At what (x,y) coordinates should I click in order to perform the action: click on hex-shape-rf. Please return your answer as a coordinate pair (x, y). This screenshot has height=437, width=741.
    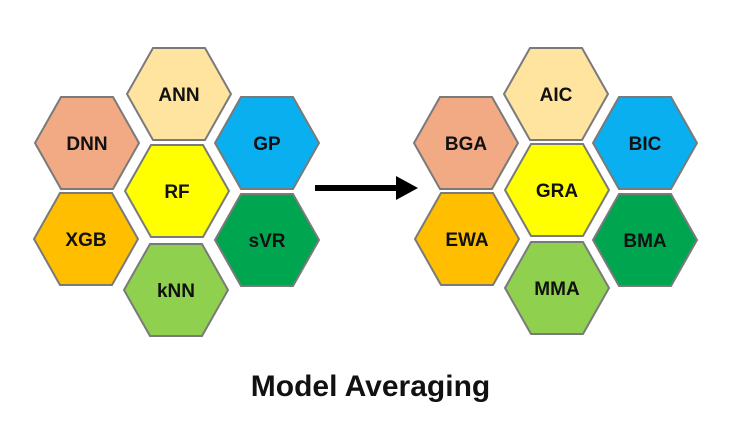
    Looking at the image, I should click on (177, 191).